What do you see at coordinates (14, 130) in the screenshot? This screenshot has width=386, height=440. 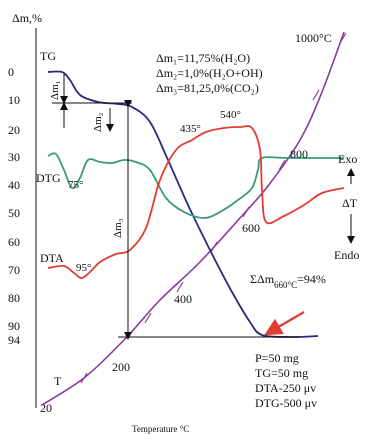 I see `y-tick-label: 20` at bounding box center [14, 130].